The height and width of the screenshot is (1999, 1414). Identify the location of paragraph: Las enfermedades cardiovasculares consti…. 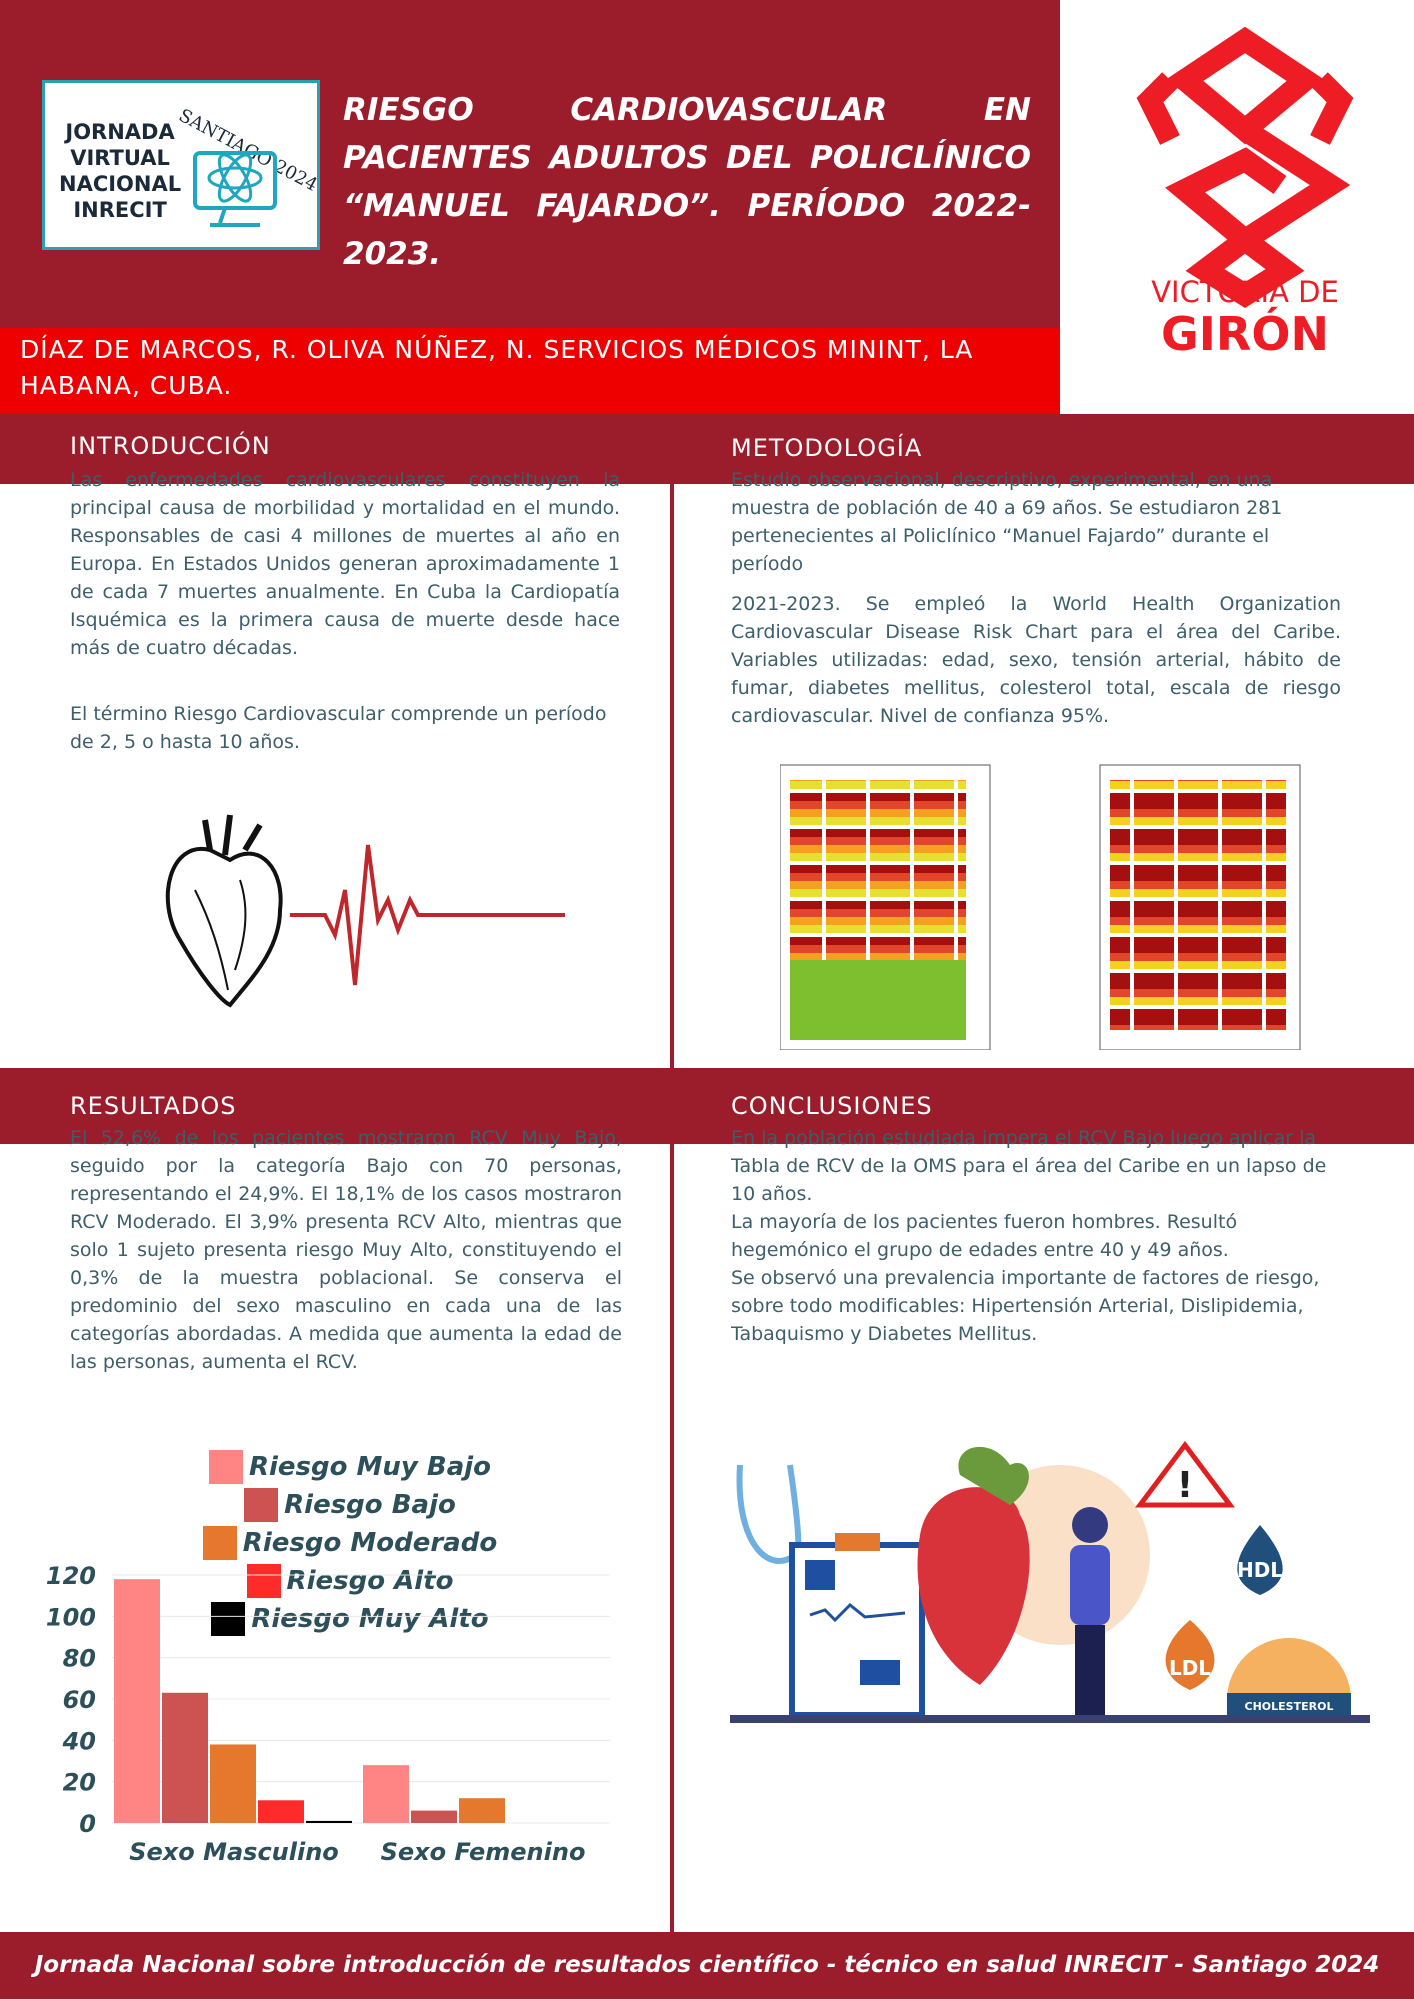
(345, 564).